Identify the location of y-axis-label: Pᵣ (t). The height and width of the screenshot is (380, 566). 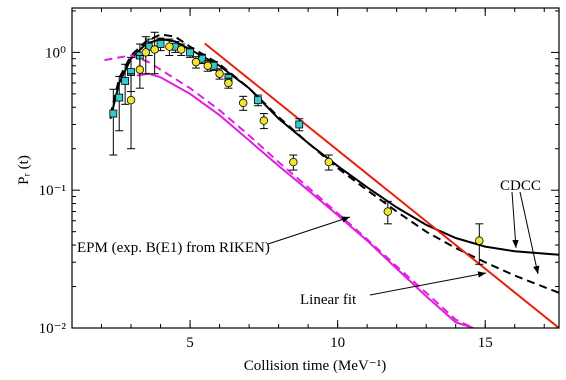
(24, 170).